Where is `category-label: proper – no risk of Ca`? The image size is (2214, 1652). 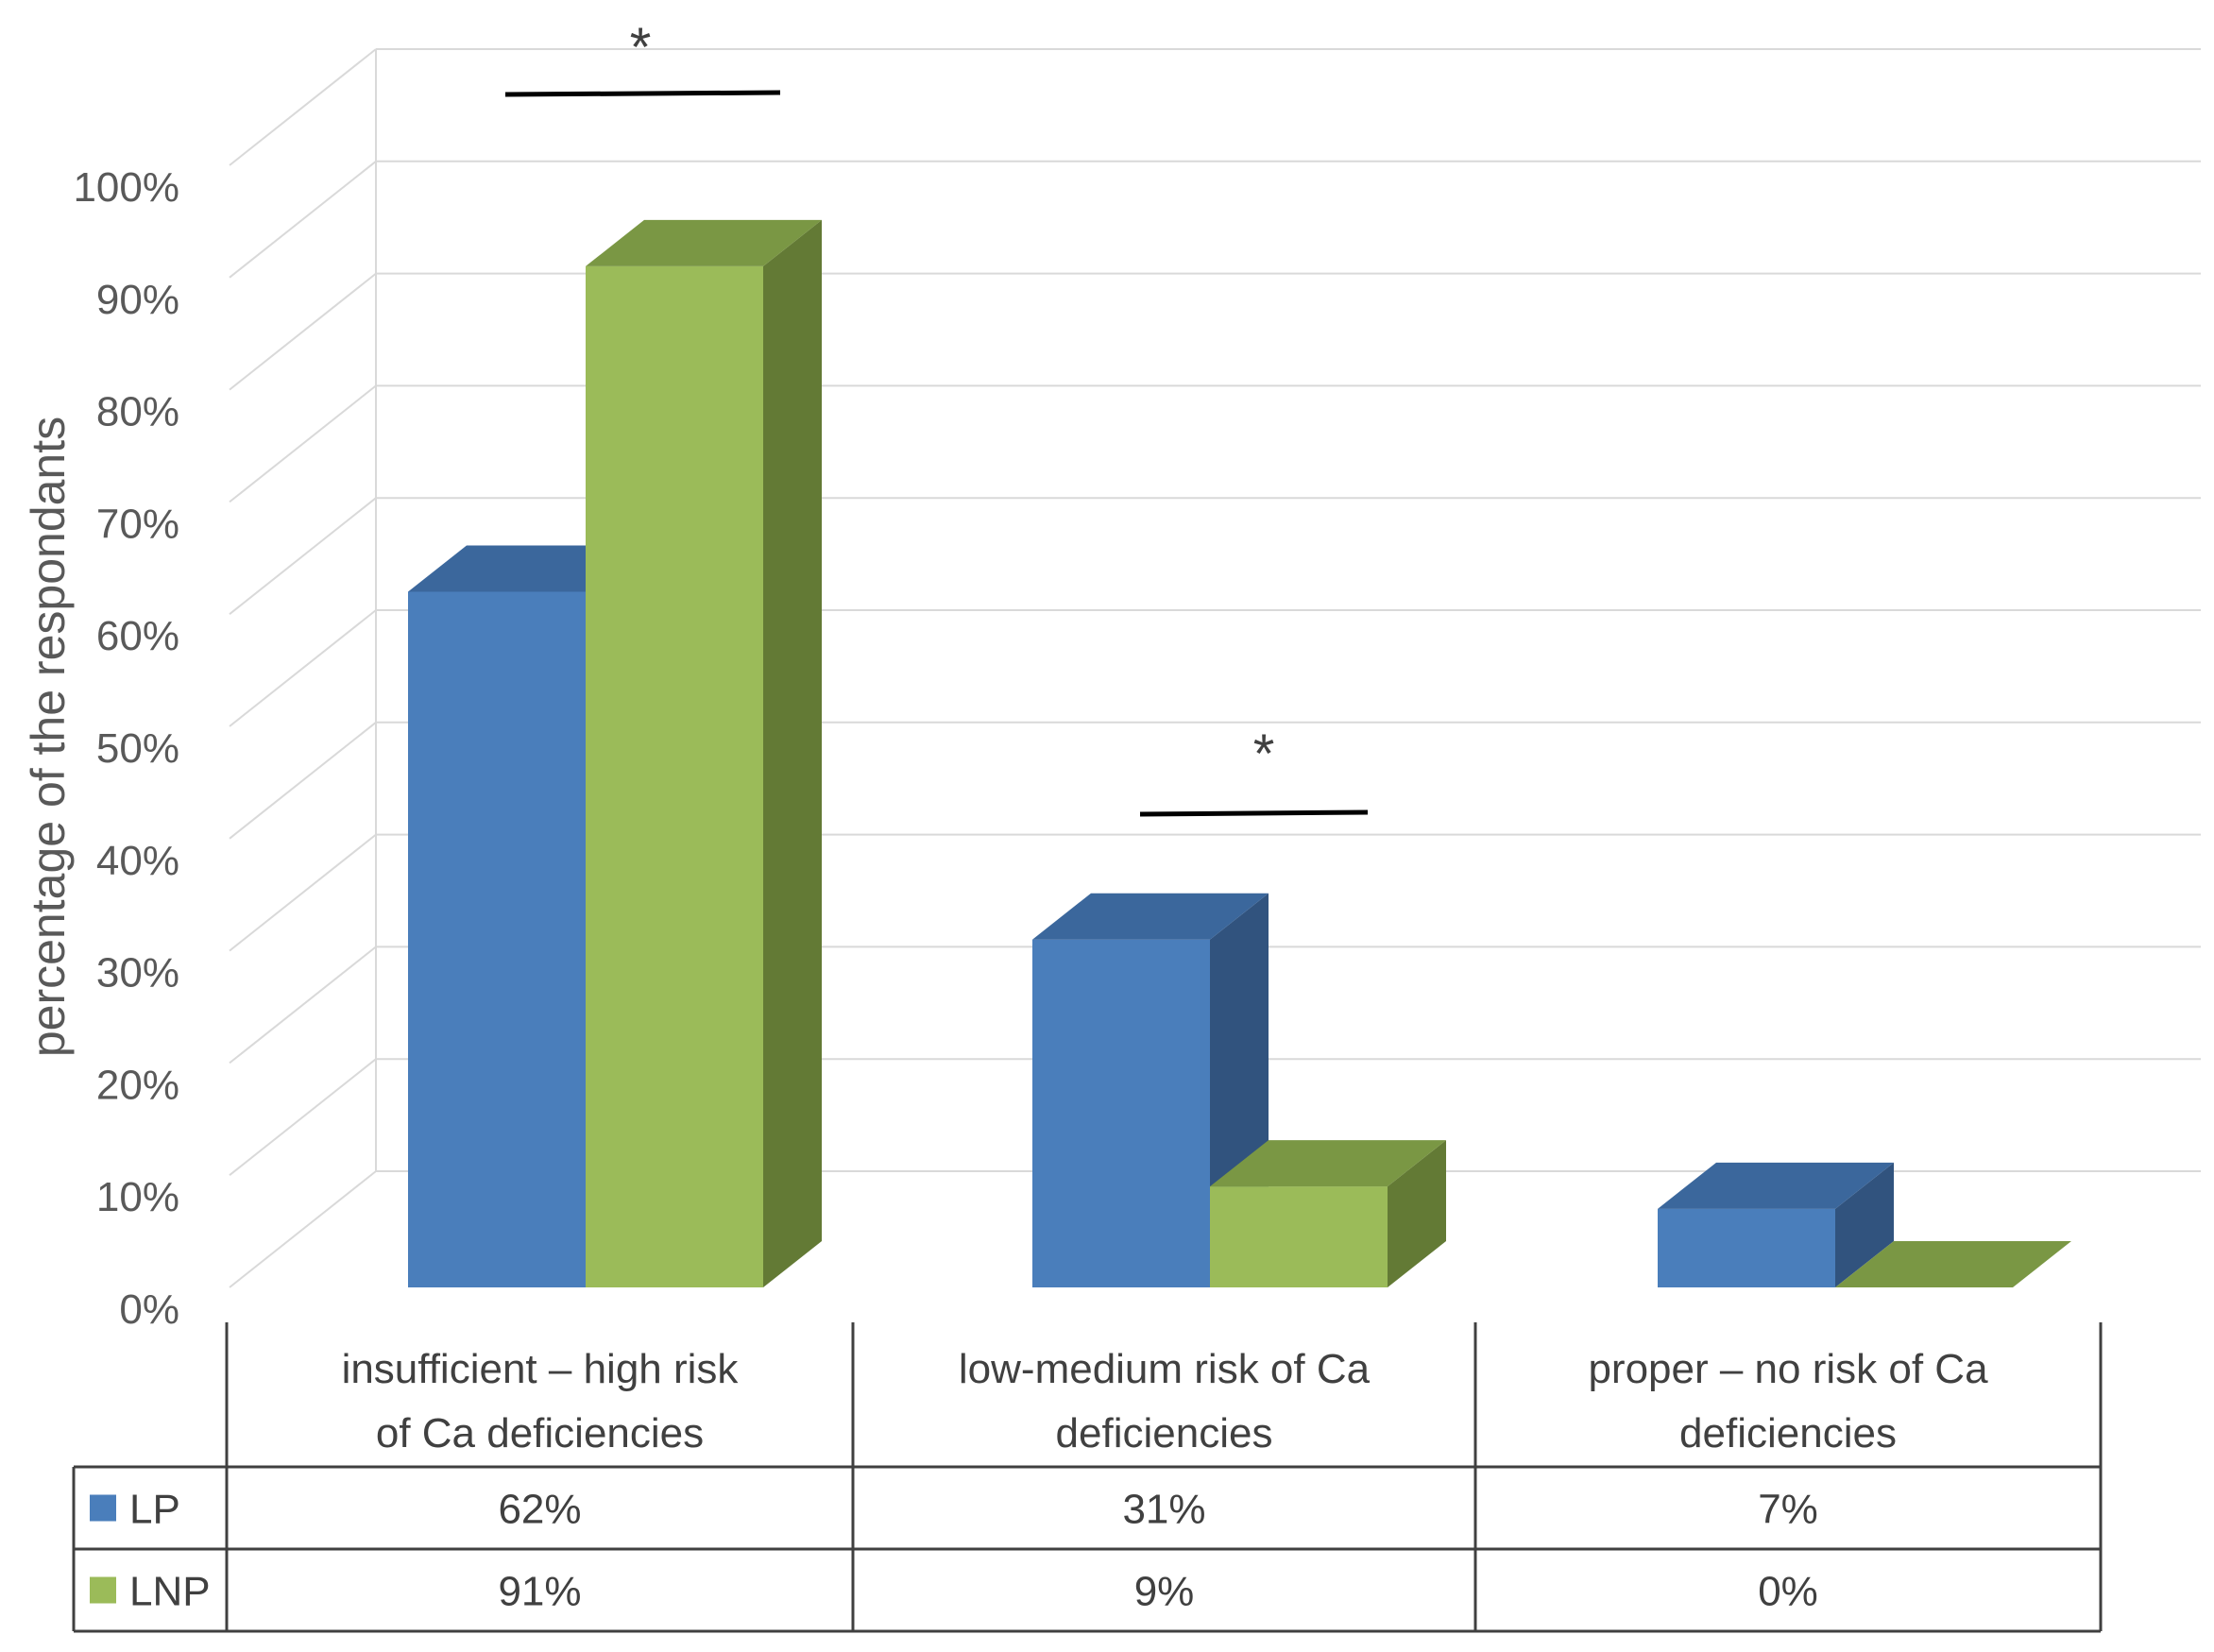 category-label: proper – no risk of Ca is located at coordinates (1788, 1369).